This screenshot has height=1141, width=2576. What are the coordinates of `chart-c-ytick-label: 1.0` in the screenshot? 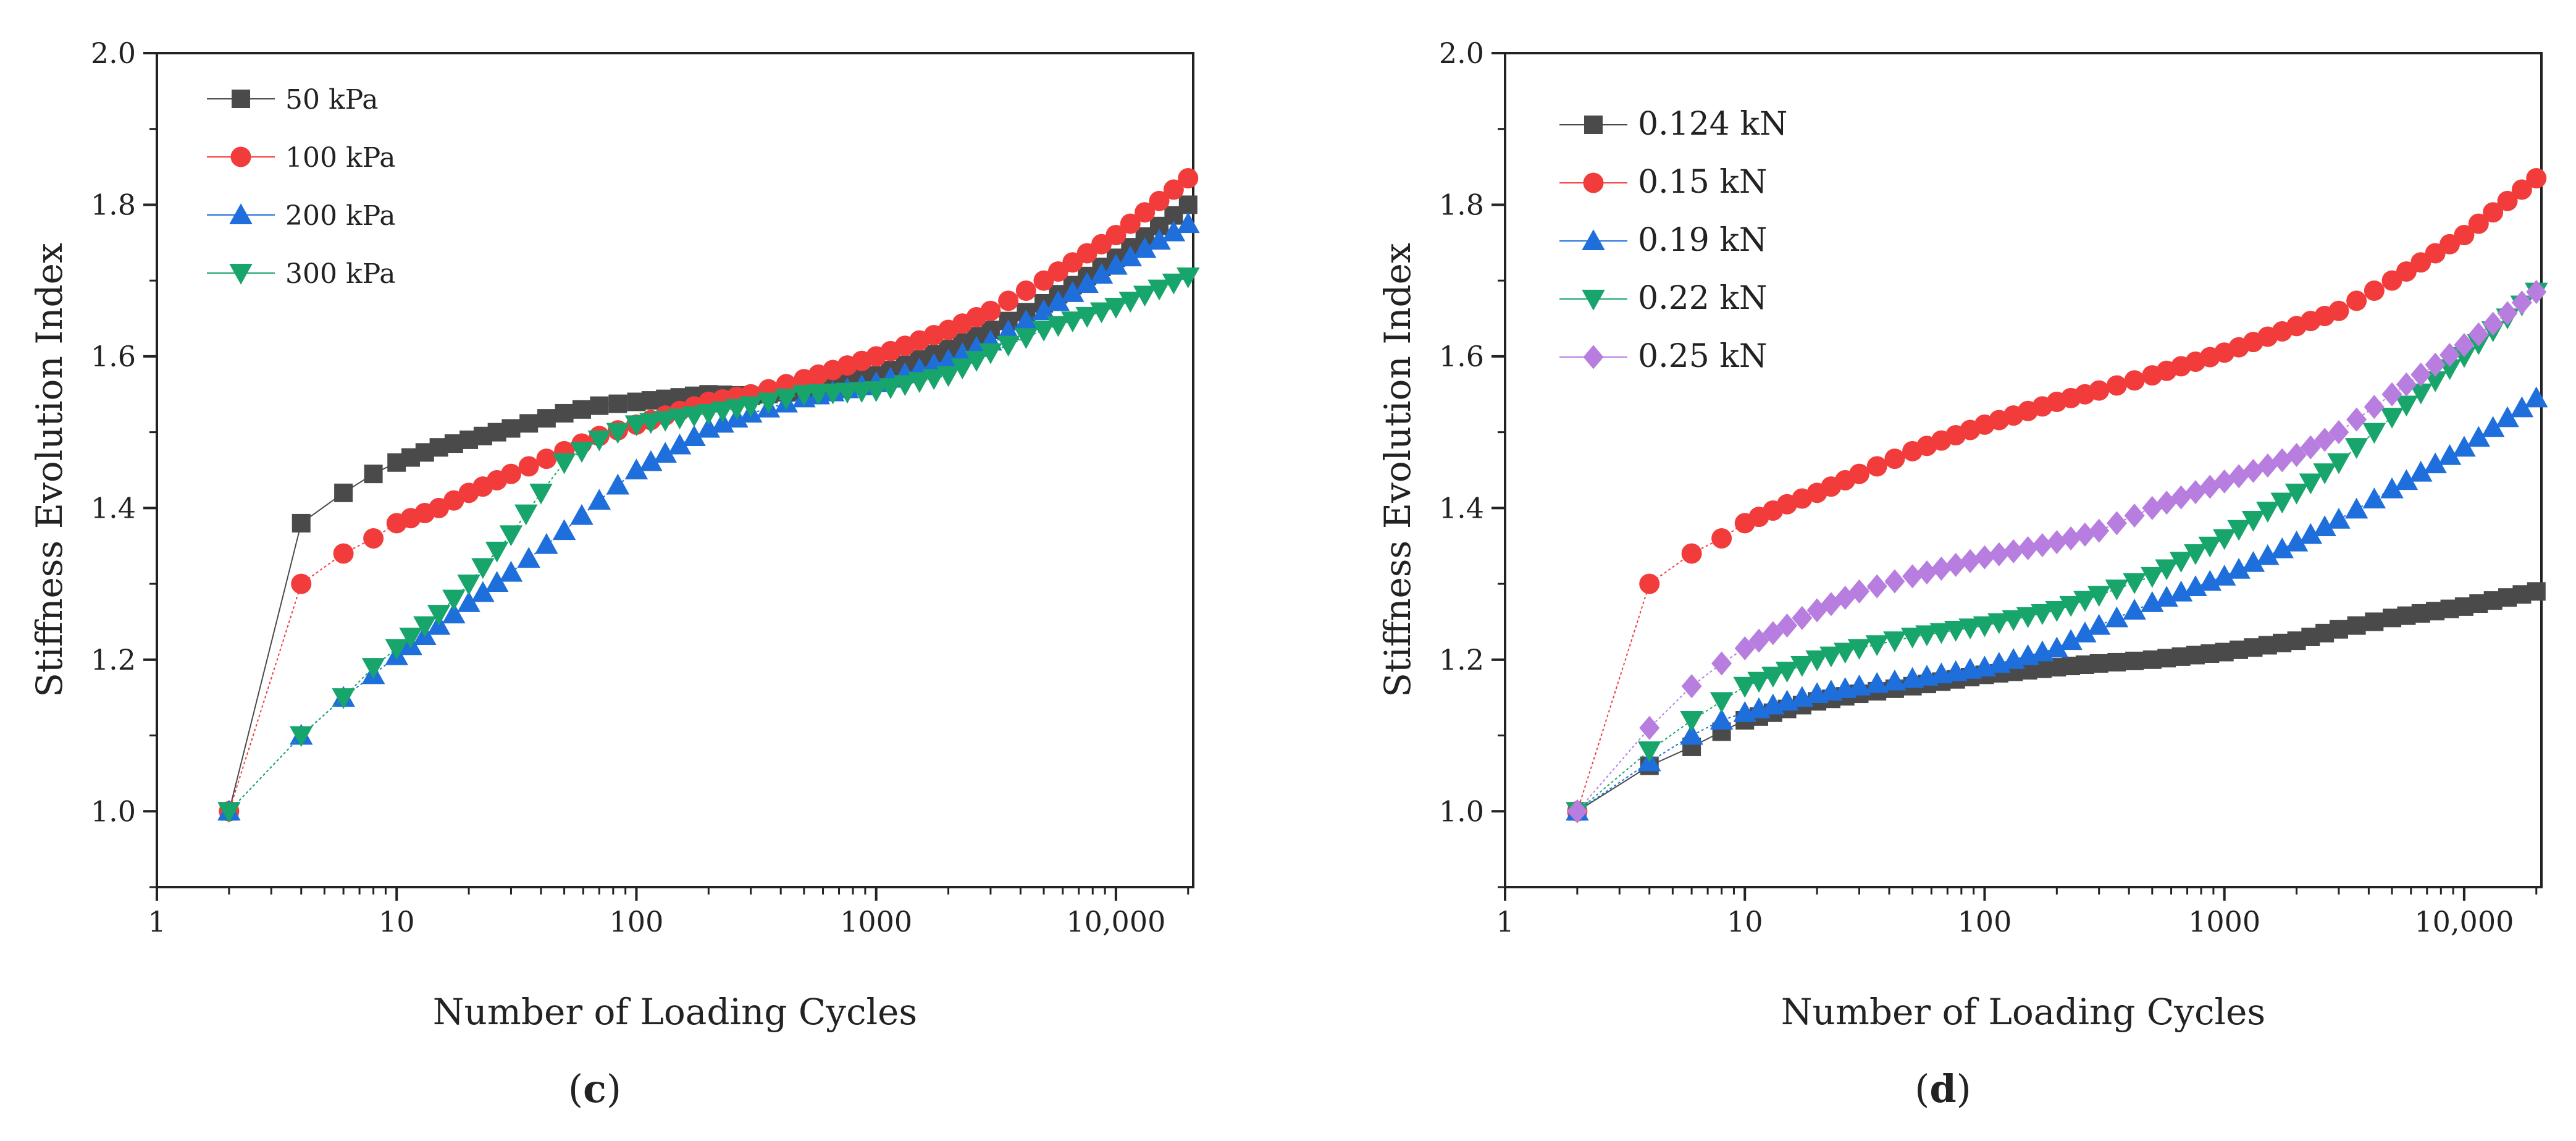 It's located at (114, 811).